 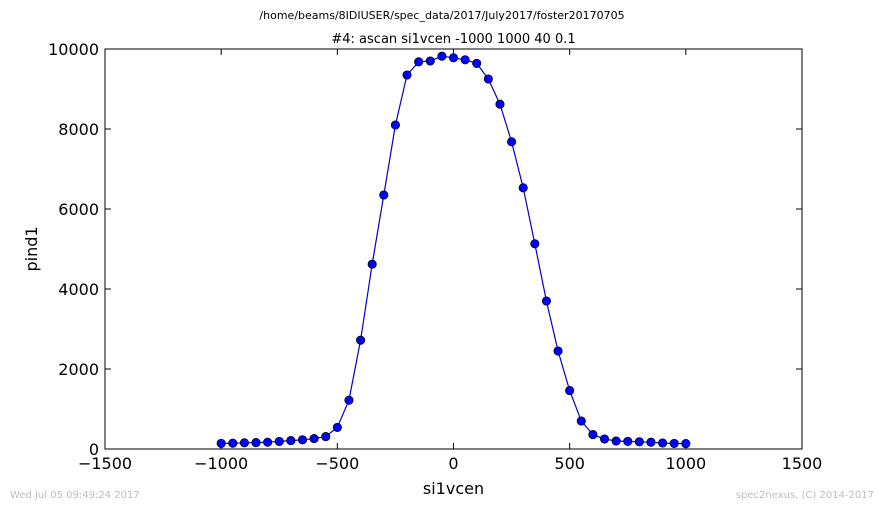 I want to click on chart-title: #4: ascan si1vcen -1000 1000 40 0.1, so click(x=453, y=39).